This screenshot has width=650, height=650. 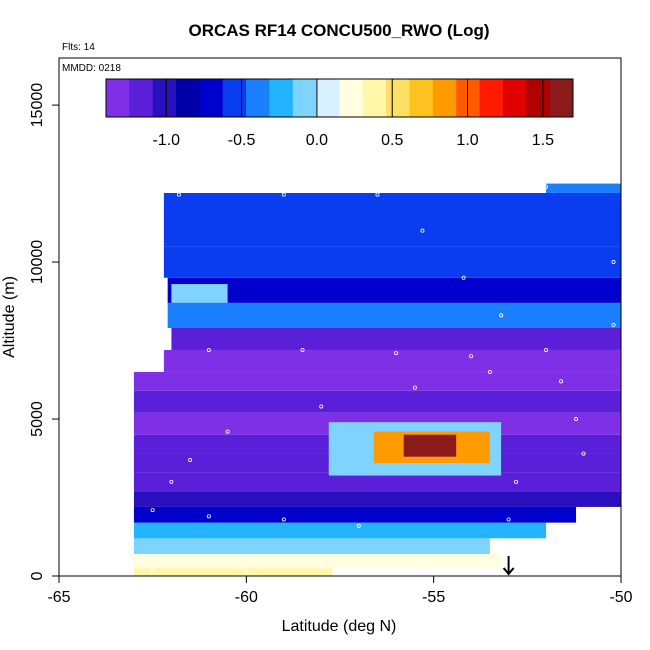 I want to click on y-tick-label: 0, so click(x=37, y=575).